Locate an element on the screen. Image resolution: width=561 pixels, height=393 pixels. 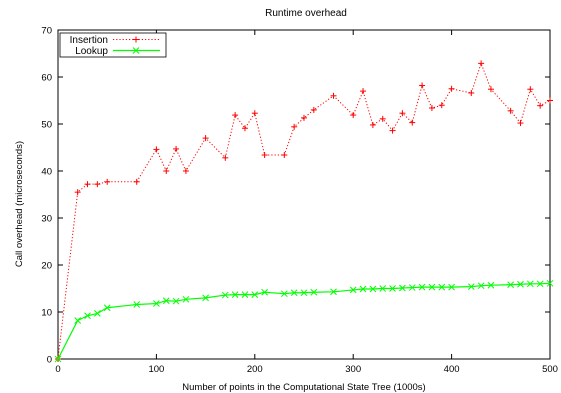
x-tick-label: 300 is located at coordinates (353, 369).